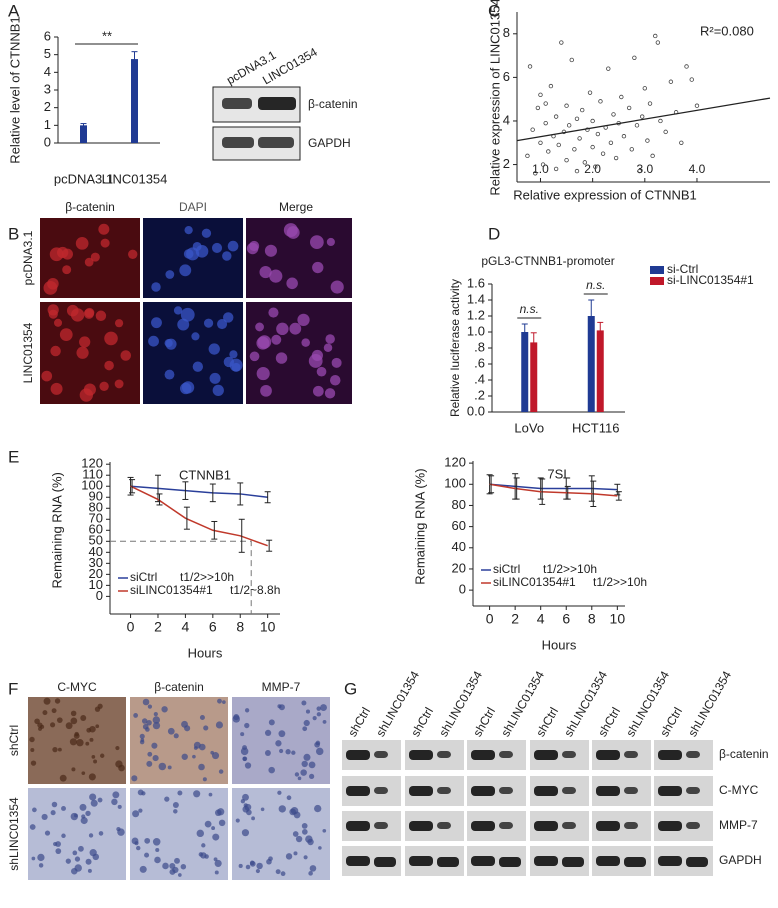 The height and width of the screenshot is (908, 778). Describe the element at coordinates (494, 98) in the screenshot. I see `y-axis-label: Relative expression of LINC01354` at that location.